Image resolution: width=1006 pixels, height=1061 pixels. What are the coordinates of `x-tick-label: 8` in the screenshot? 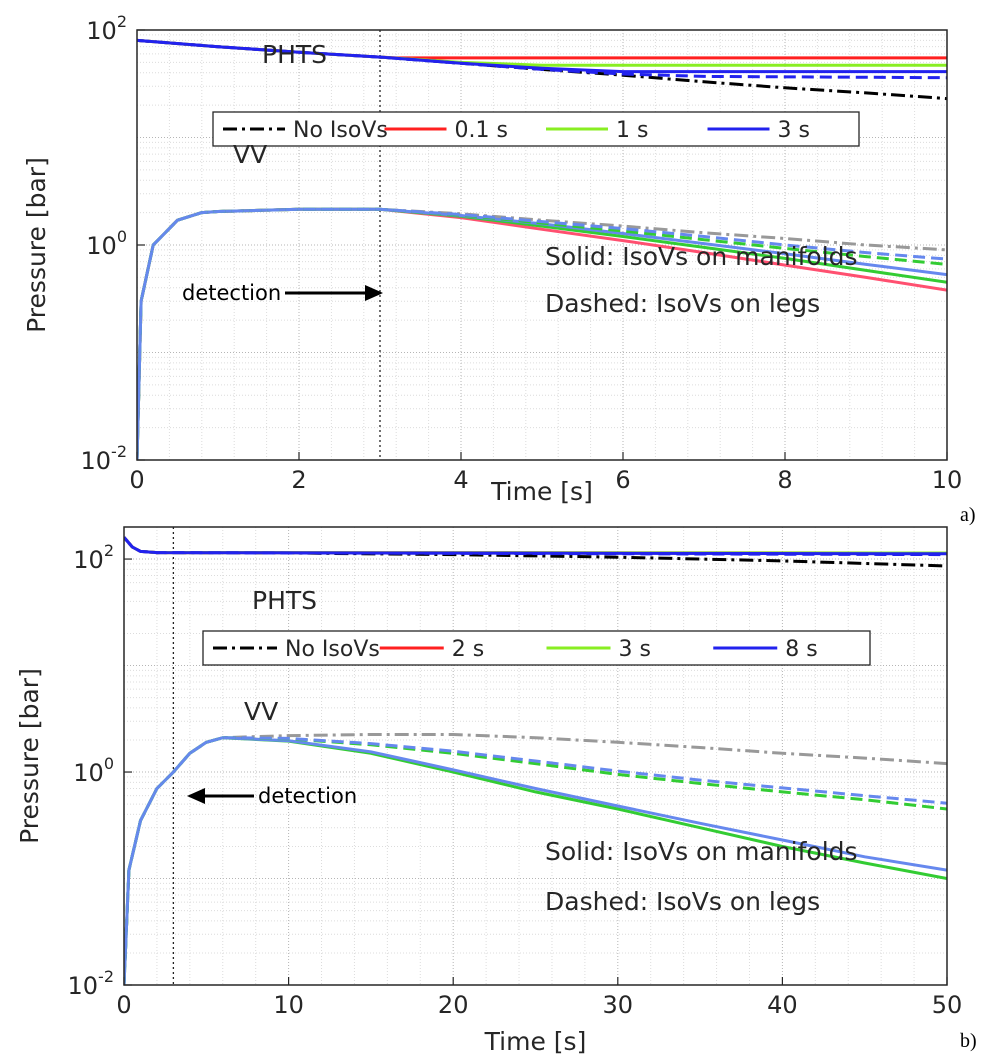 It's located at (784, 480).